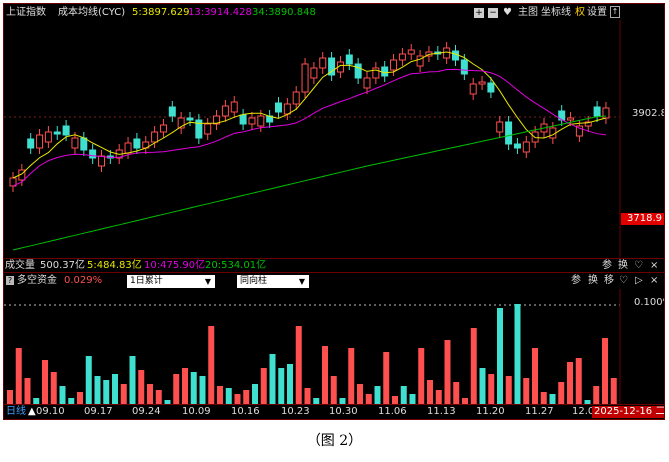 Image resolution: width=669 pixels, height=462 pixels. I want to click on rights-button: 权, so click(580, 12).